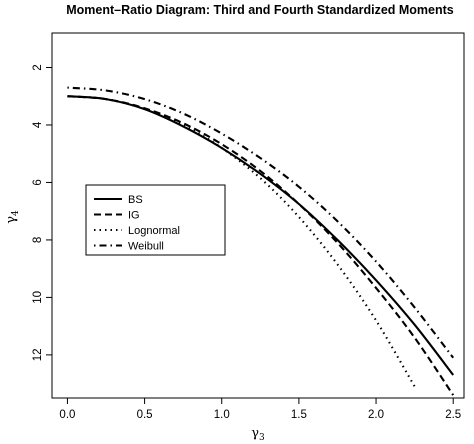 The height and width of the screenshot is (444, 474). Describe the element at coordinates (38, 124) in the screenshot. I see `y-tick-label: 4` at that location.